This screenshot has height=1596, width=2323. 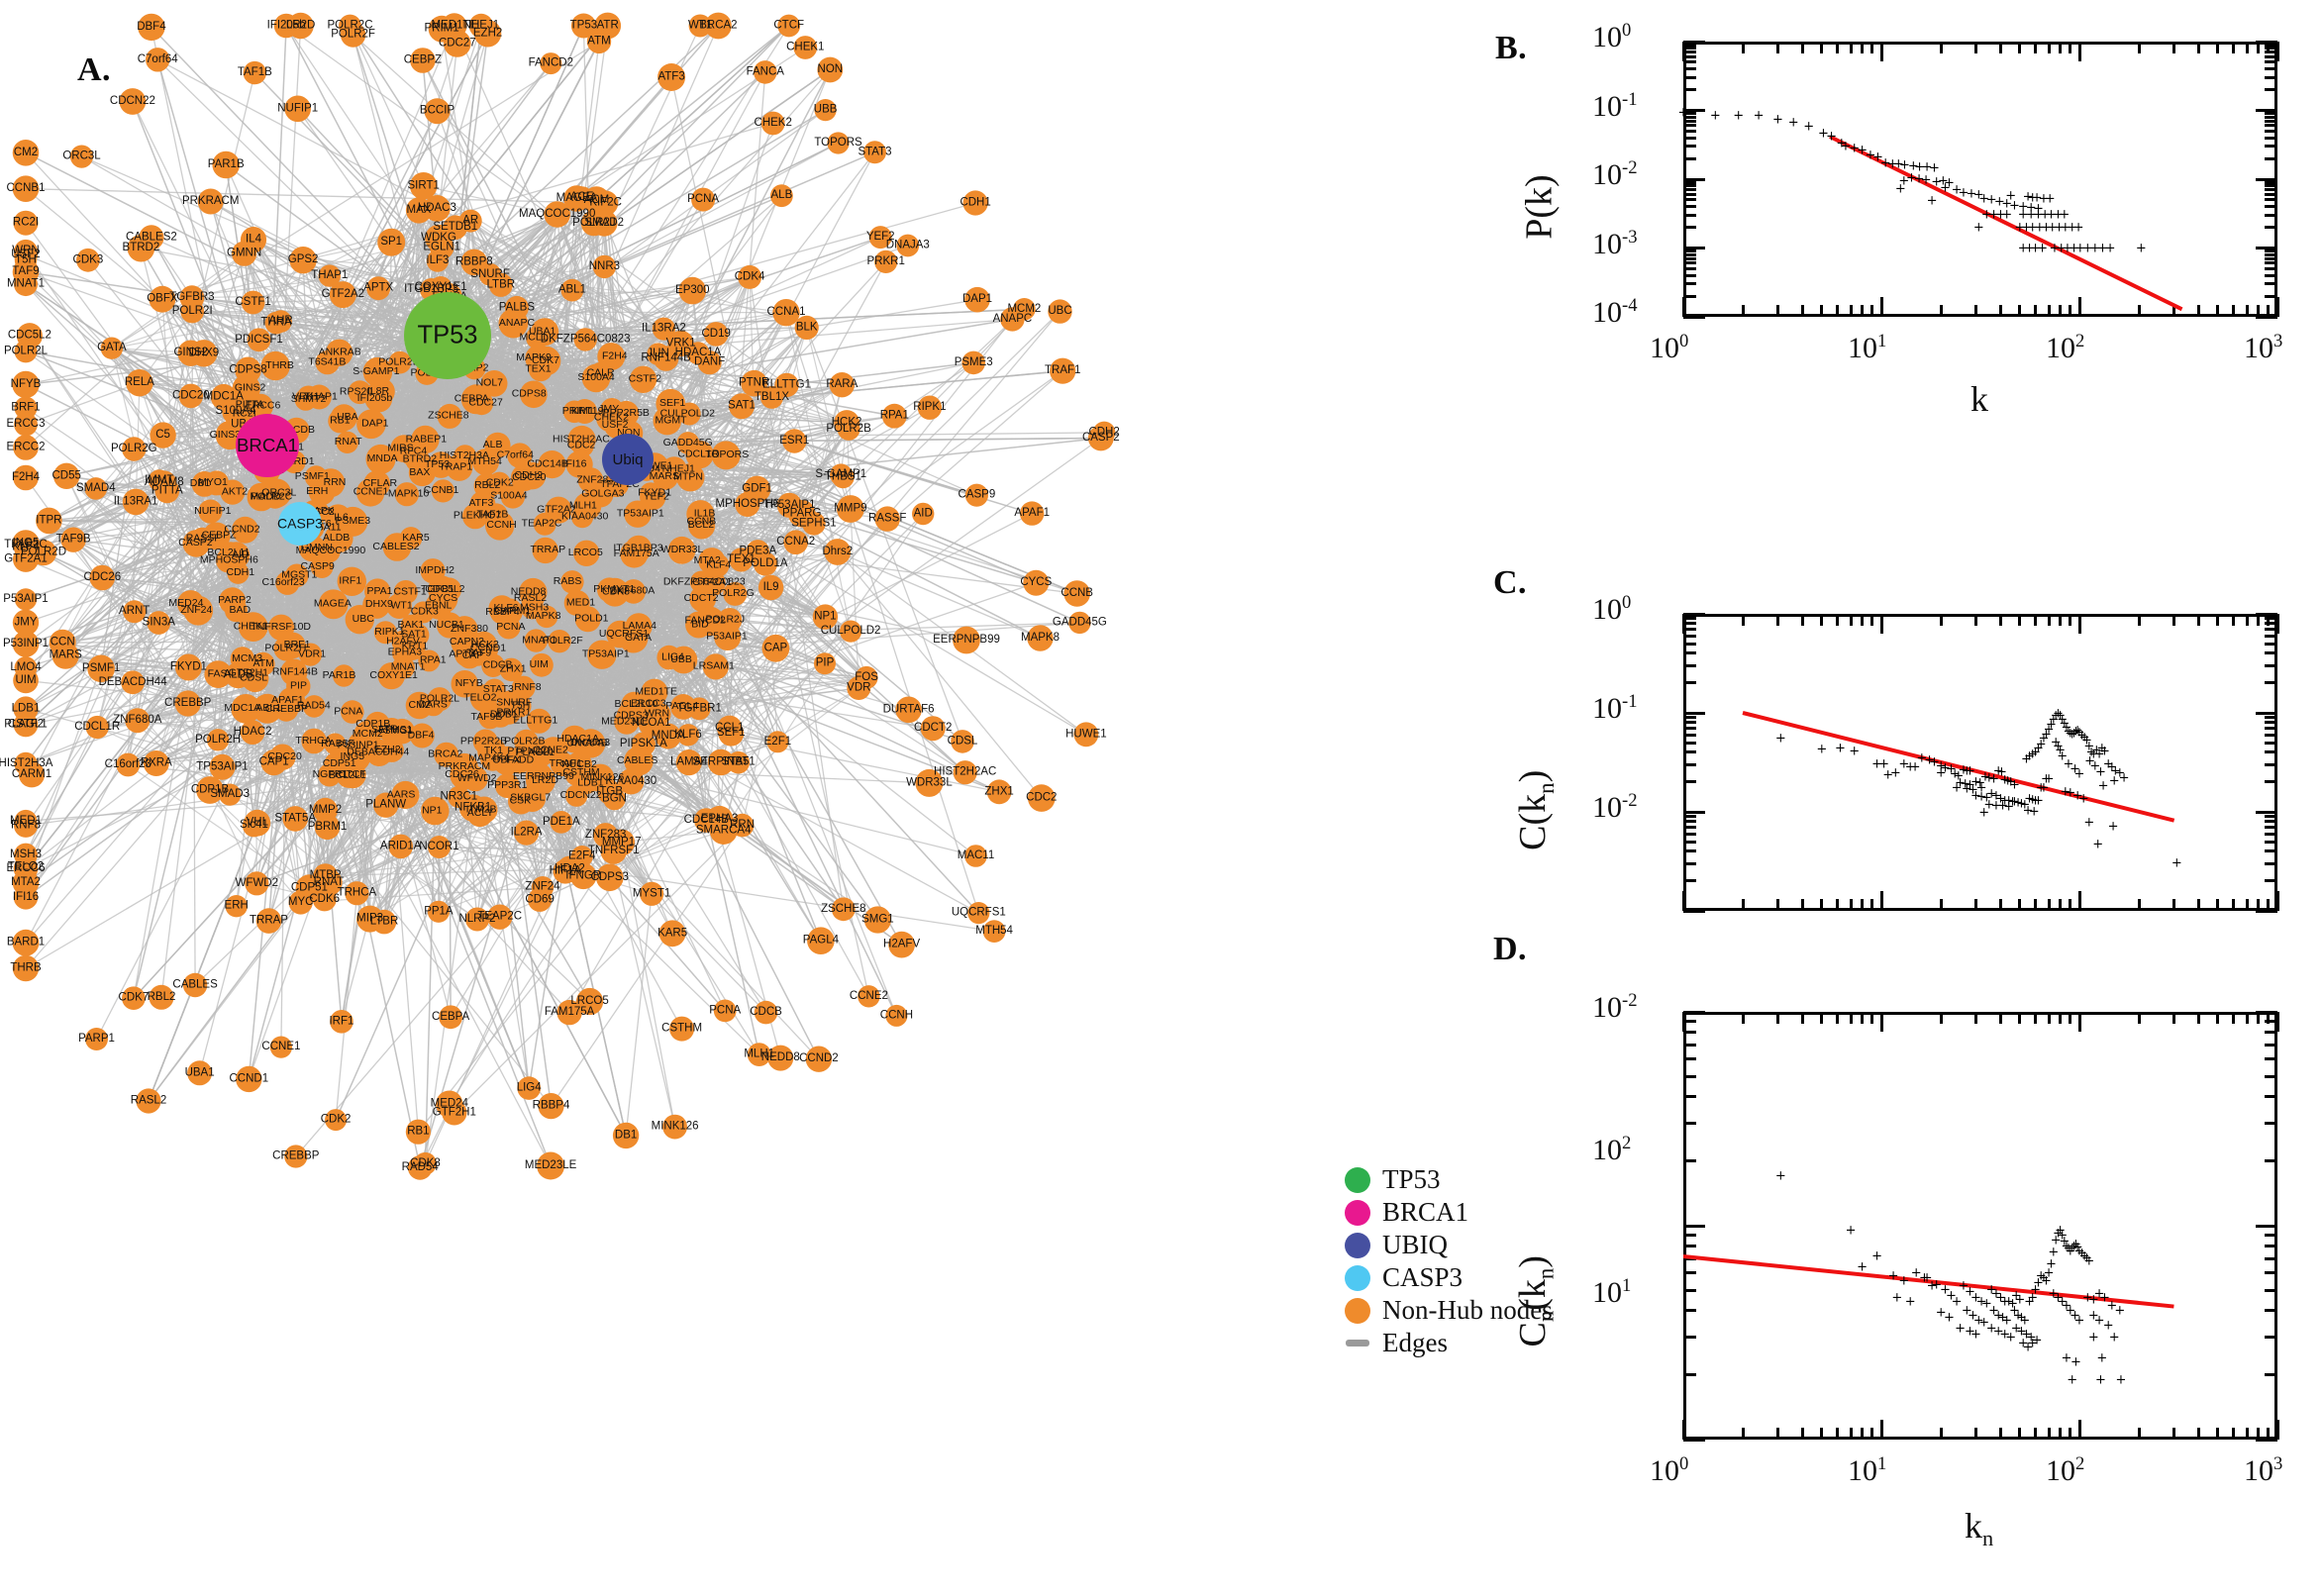 What do you see at coordinates (628, 459) in the screenshot?
I see `hub-node-ubiq` at bounding box center [628, 459].